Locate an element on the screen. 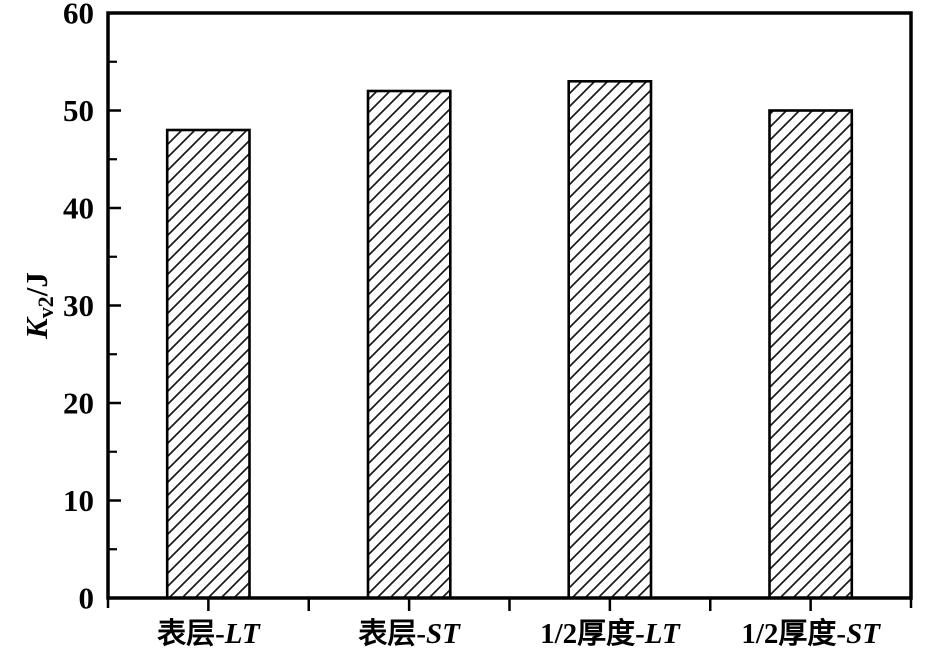 The height and width of the screenshot is (653, 945). y-tick-label: 50 is located at coordinates (78, 110).